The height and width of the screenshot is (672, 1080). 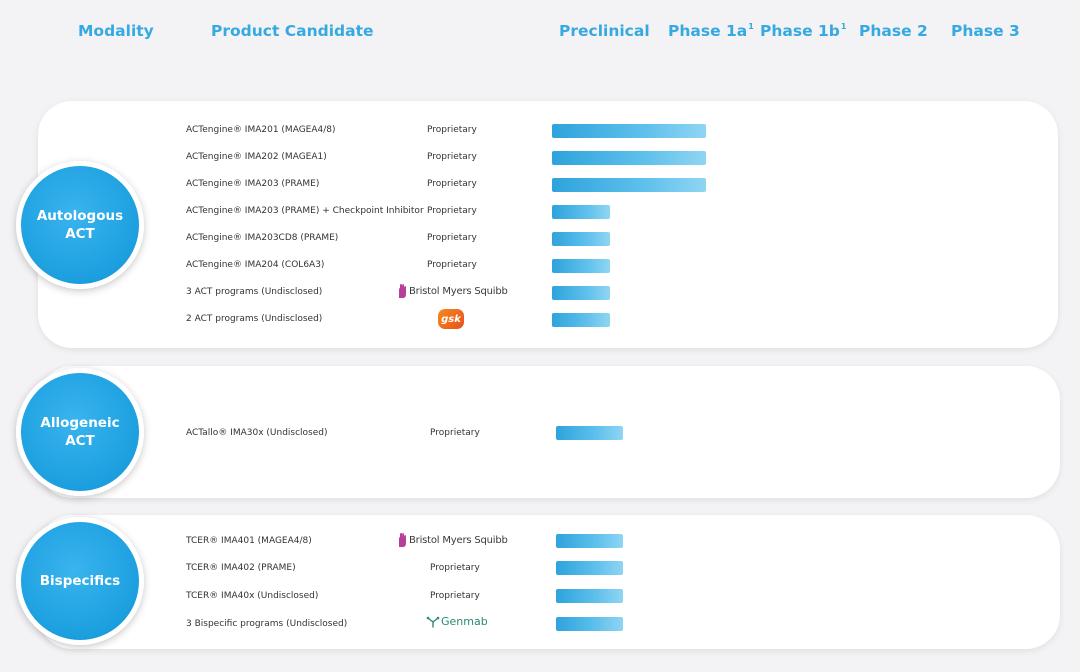 I want to click on product-name: ACTallo® IMA30x (Undisclosed), so click(x=257, y=433).